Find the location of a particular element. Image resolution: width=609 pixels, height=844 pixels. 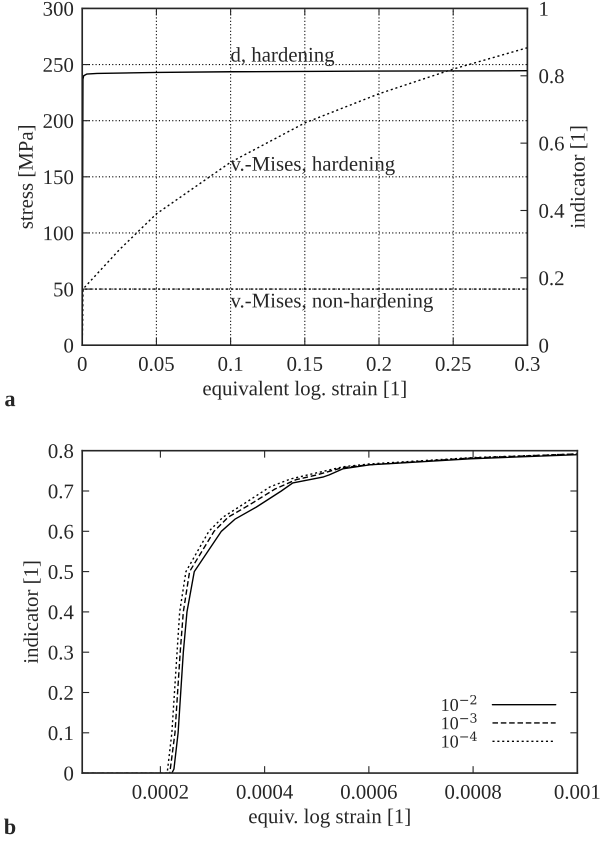

x-tick-label: 0.15 is located at coordinates (304, 364).